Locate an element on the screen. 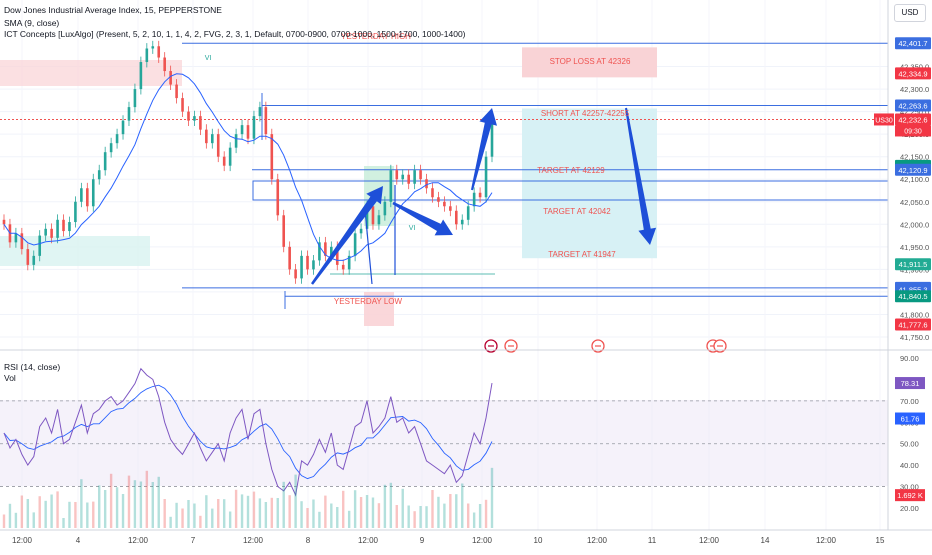 The width and height of the screenshot is (932, 555). vi-label: VI is located at coordinates (208, 58).